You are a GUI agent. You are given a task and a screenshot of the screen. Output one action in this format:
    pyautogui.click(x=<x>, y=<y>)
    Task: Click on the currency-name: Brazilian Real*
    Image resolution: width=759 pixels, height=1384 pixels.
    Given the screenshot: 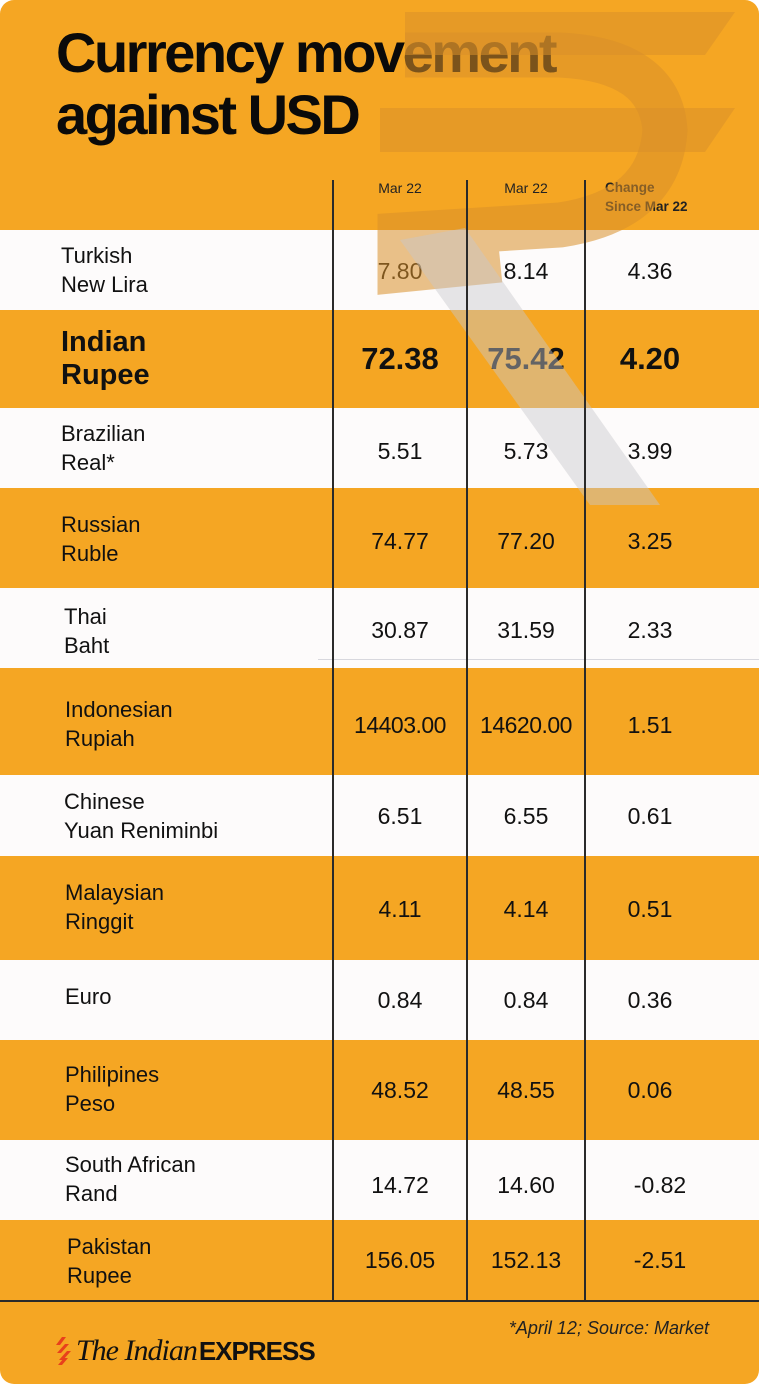 What is the action you would take?
    pyautogui.click(x=103, y=448)
    